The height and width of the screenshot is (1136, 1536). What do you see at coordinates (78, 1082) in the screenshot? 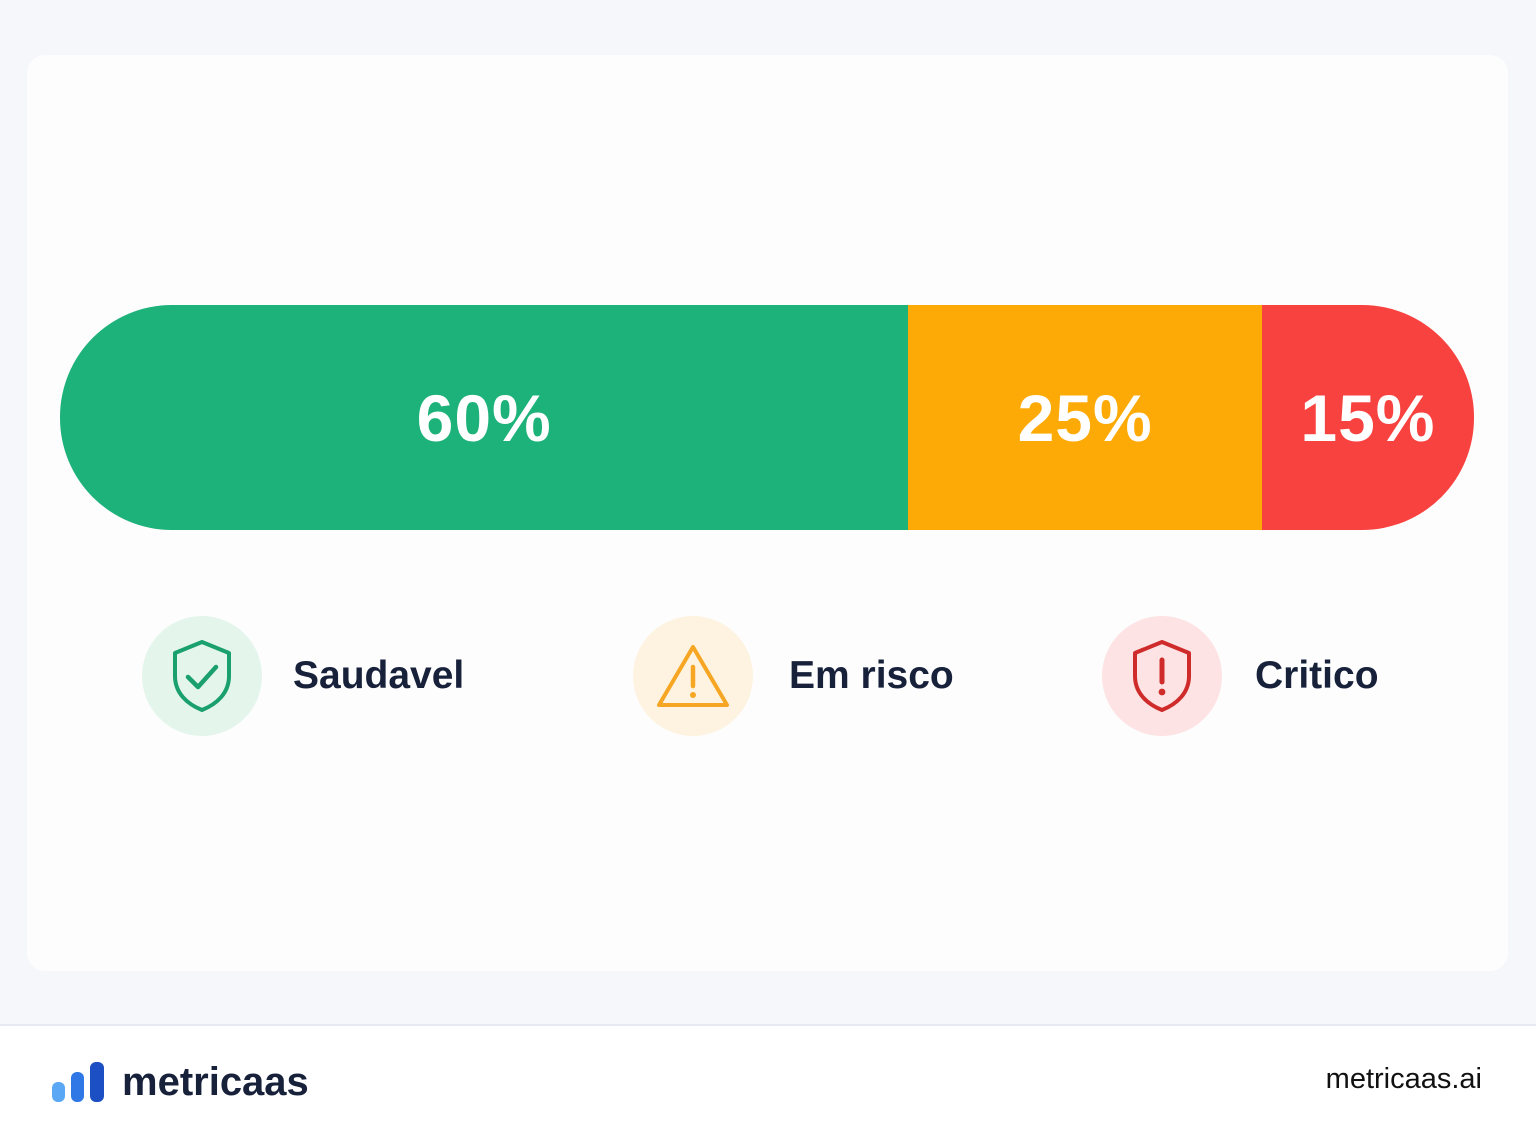
I see `bar-chart-logo-icon` at bounding box center [78, 1082].